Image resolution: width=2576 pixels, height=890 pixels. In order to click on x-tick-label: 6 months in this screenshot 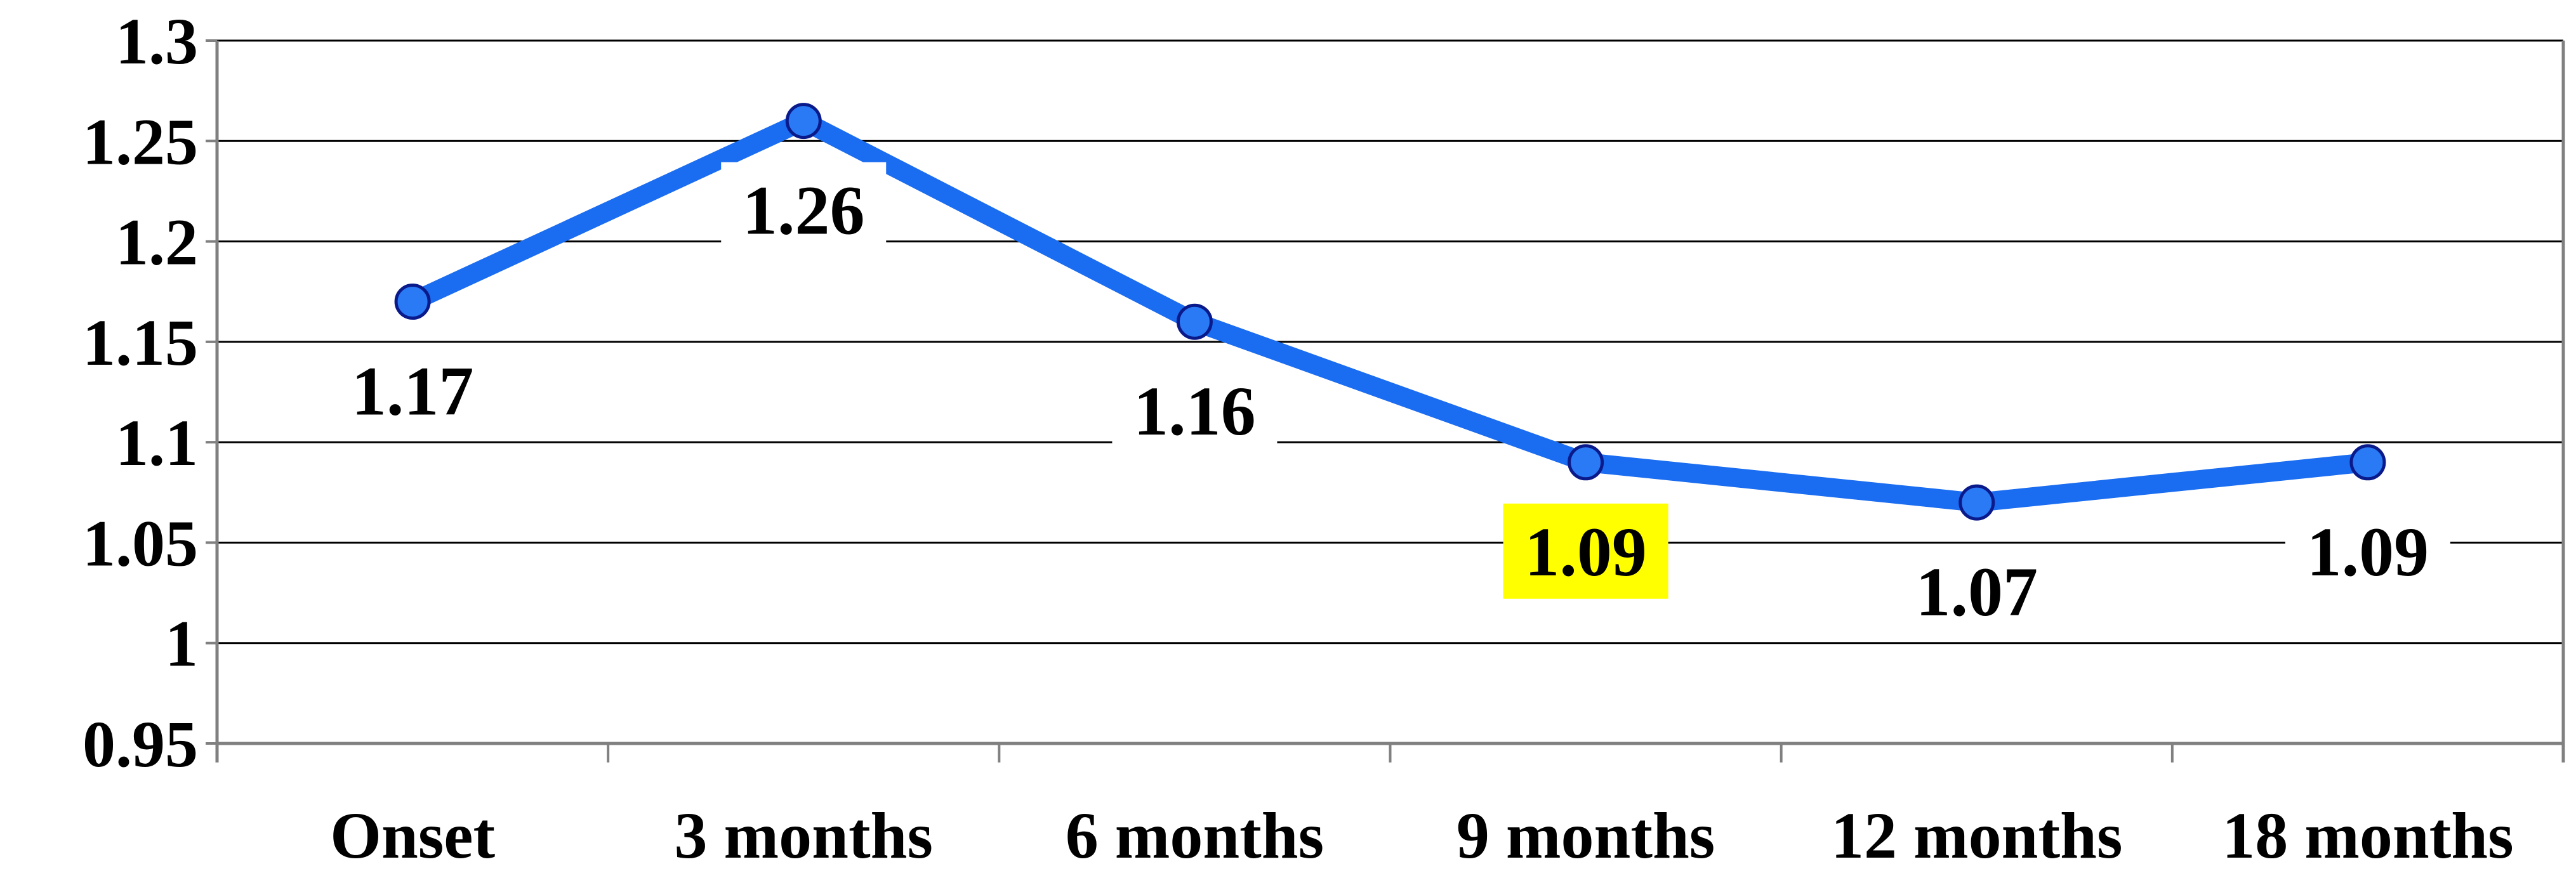, I will do `click(1195, 836)`.